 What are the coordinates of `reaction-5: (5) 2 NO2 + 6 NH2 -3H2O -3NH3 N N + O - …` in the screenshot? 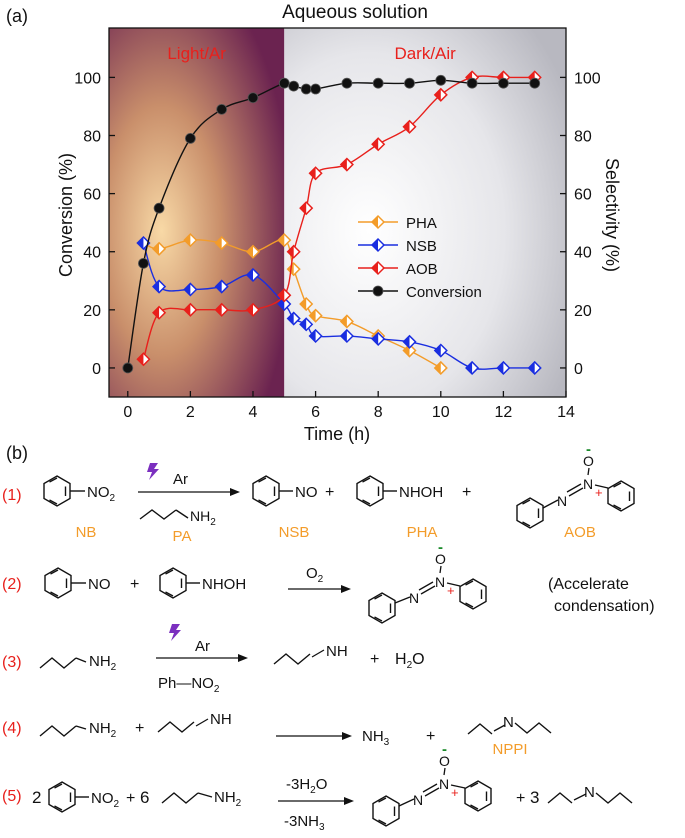 It's located at (317, 787).